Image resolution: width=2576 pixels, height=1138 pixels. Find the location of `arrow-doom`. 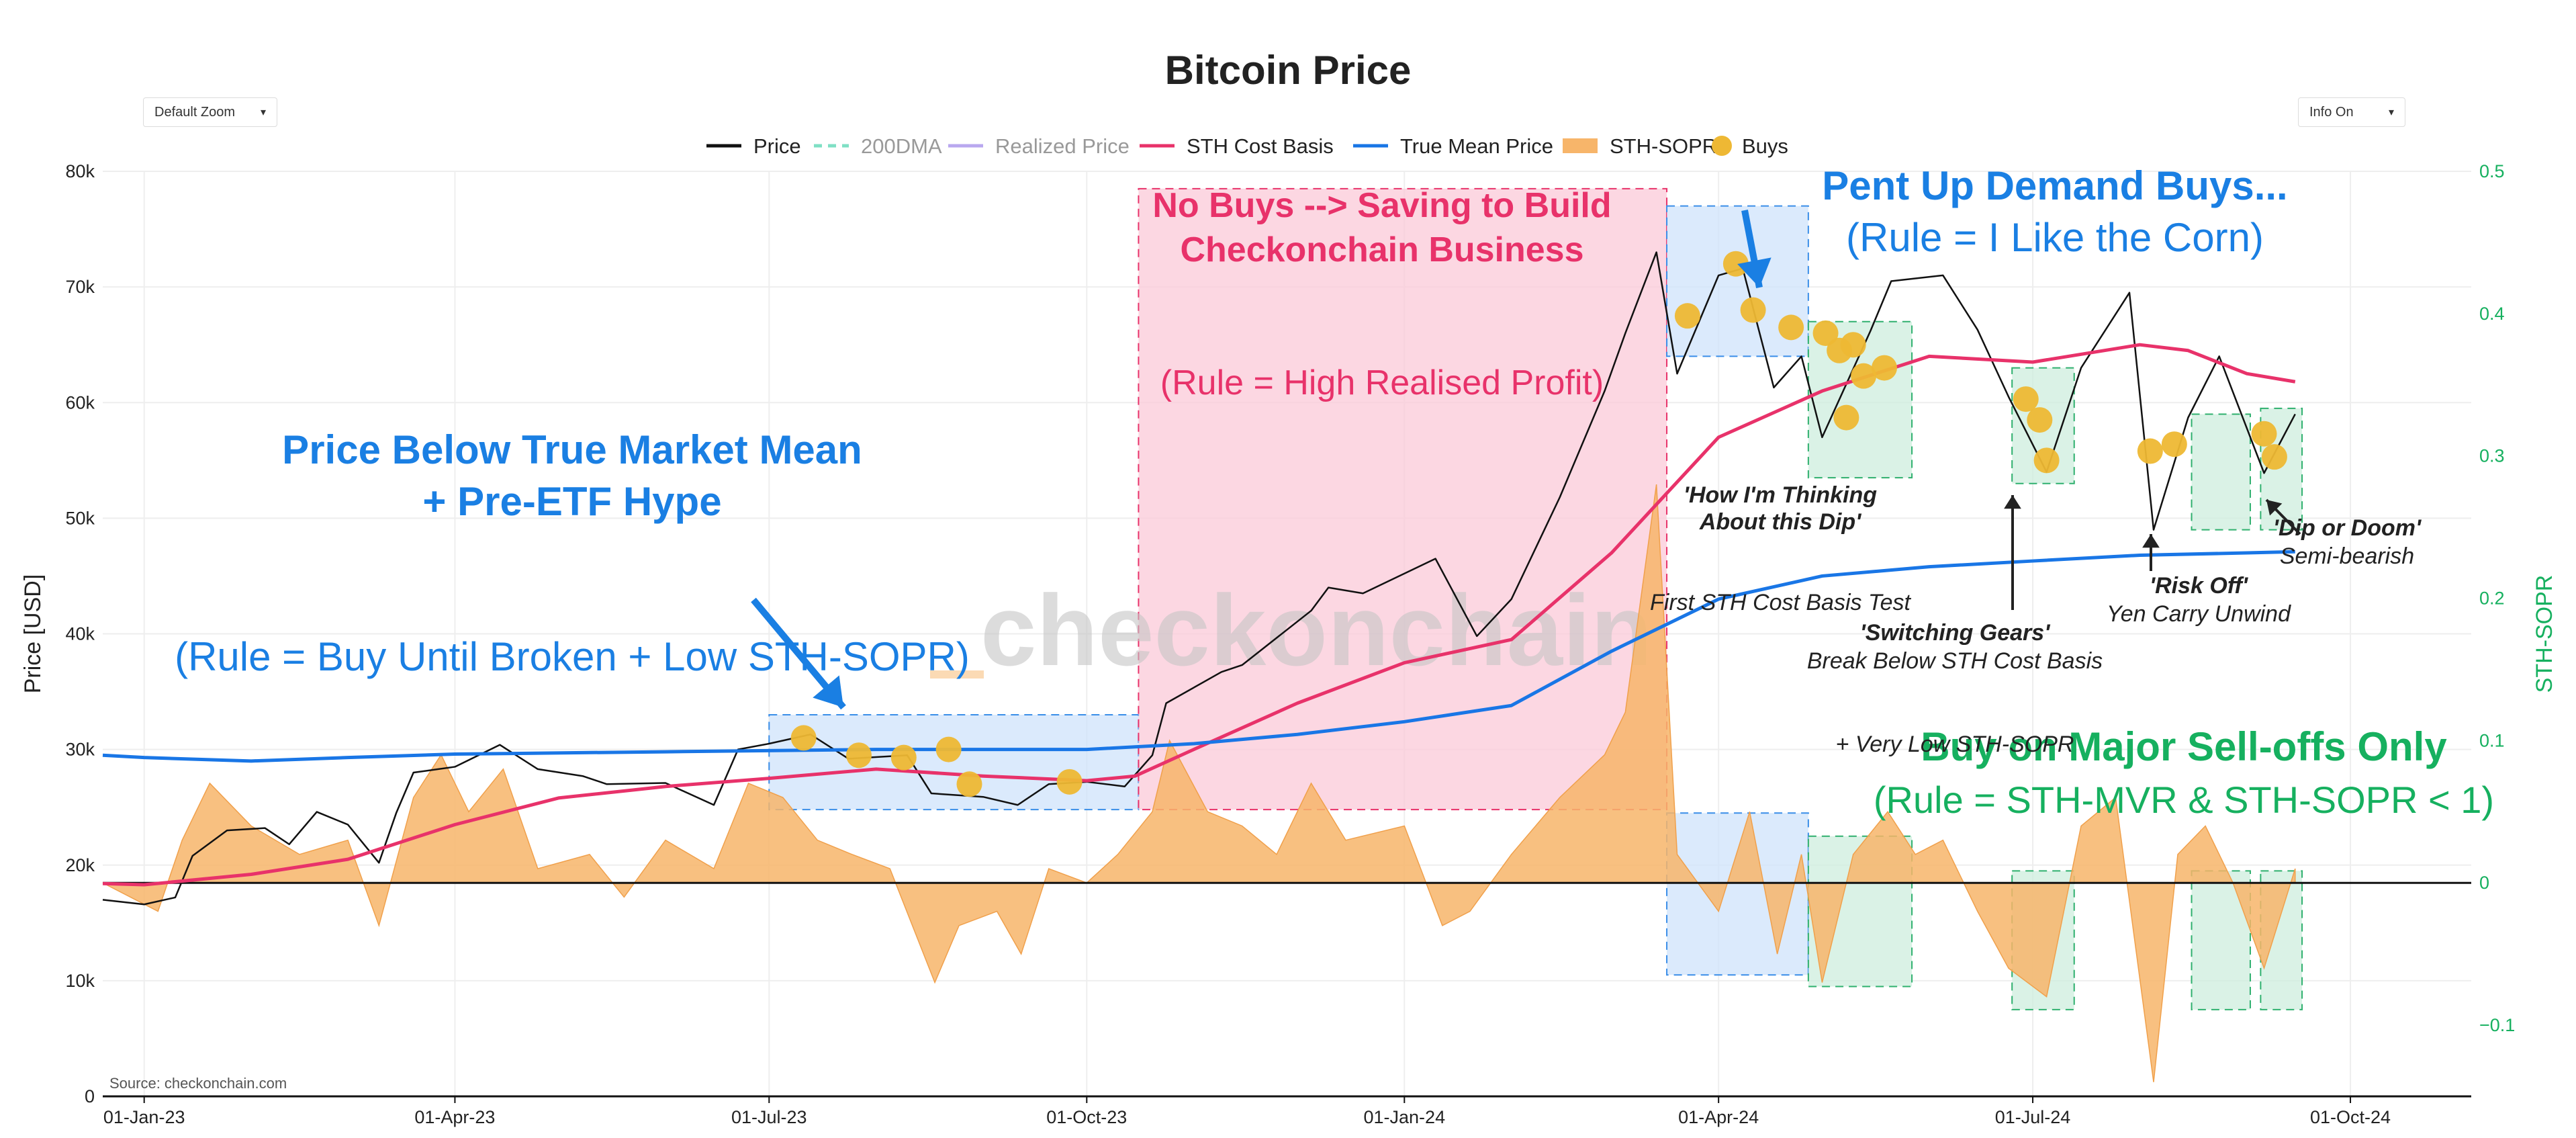

arrow-doom is located at coordinates (2283, 516).